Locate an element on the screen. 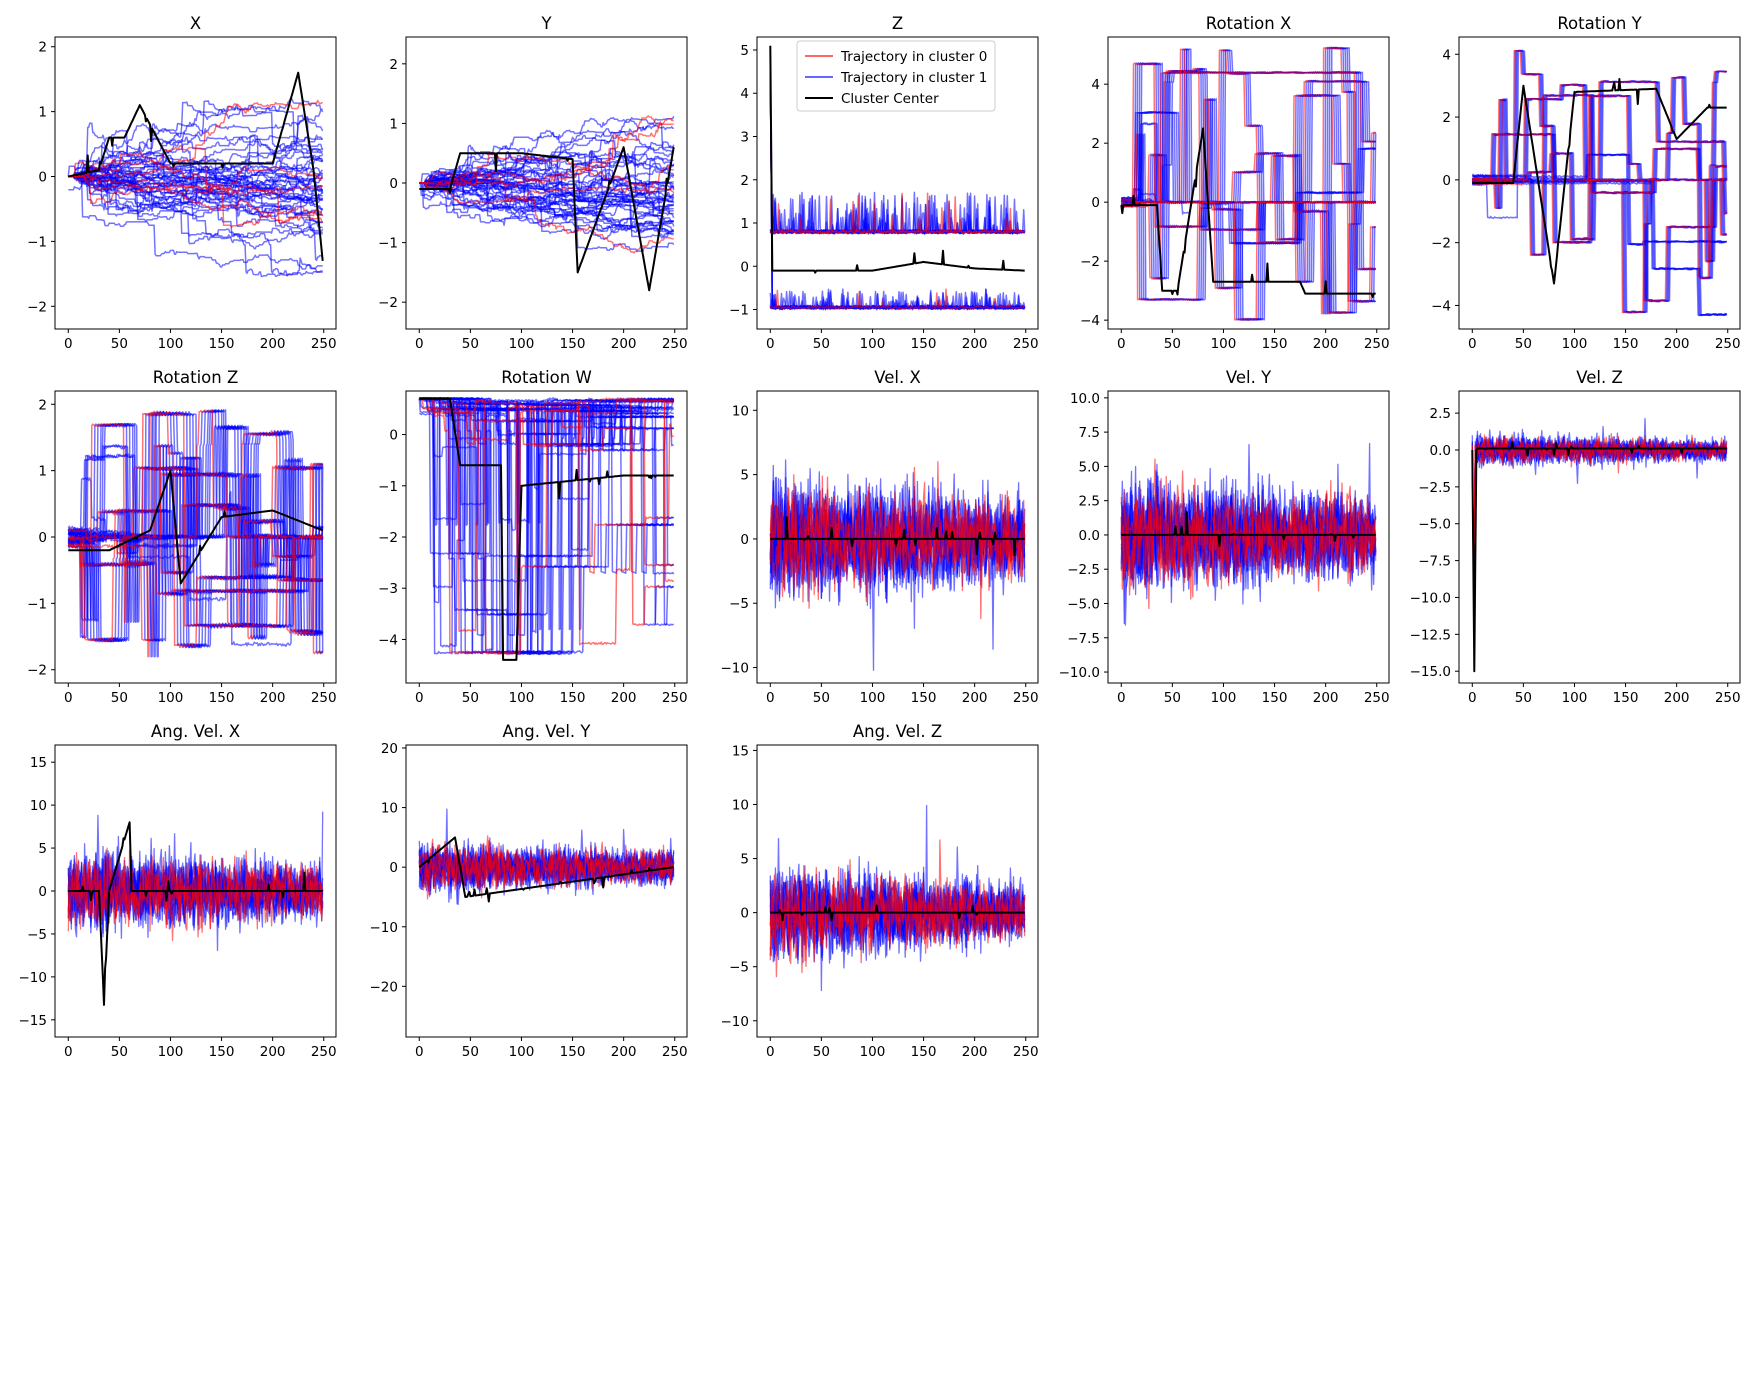 The height and width of the screenshot is (1400, 1750). y-tick-label: 7.5 is located at coordinates (1089, 433).